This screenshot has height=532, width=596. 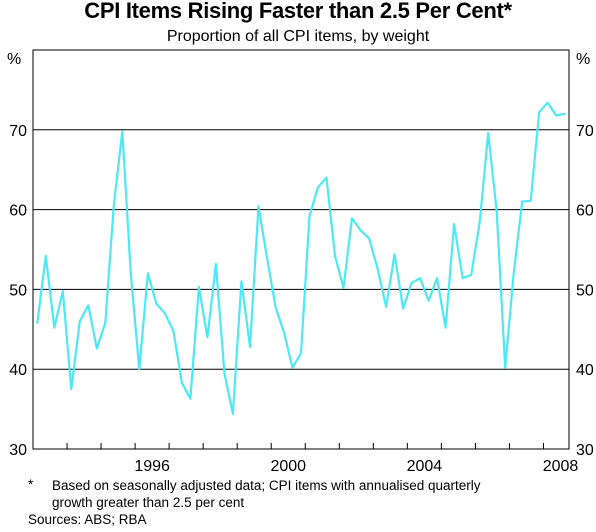 I want to click on y-axis-unit-right: %, so click(x=583, y=59).